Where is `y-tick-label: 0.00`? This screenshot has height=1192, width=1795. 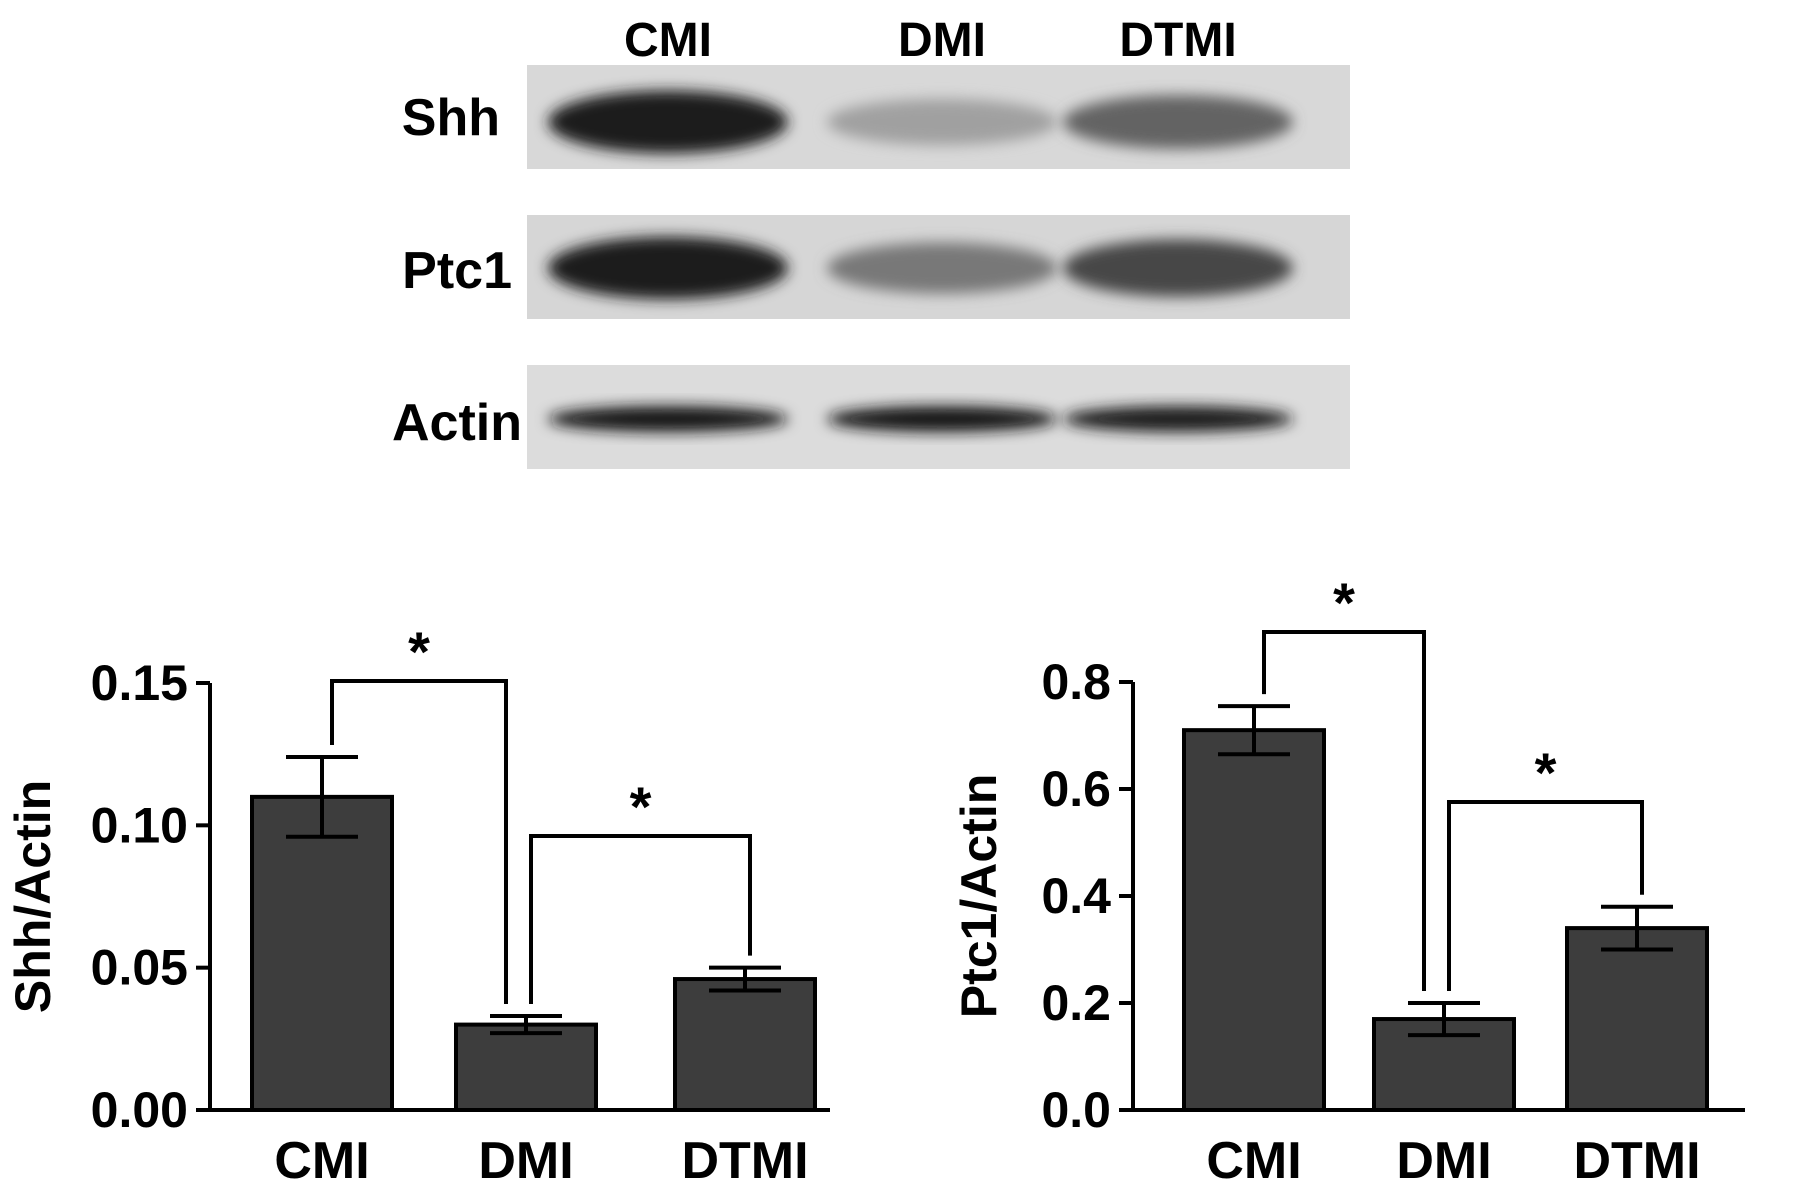 y-tick-label: 0.00 is located at coordinates (139, 1110).